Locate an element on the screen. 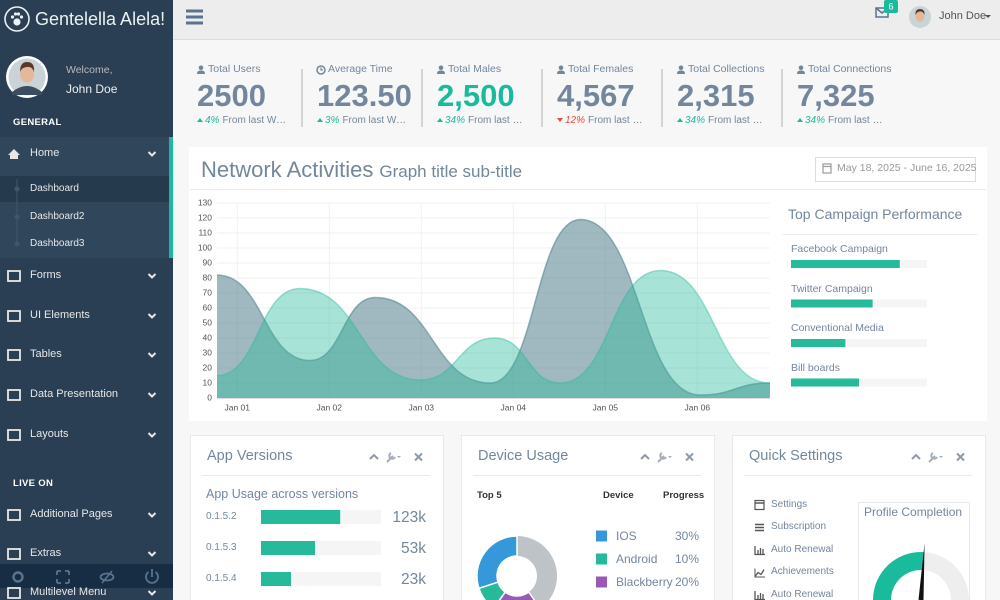 This screenshot has width=1000, height=600. trend-arrow is located at coordinates (680, 119).